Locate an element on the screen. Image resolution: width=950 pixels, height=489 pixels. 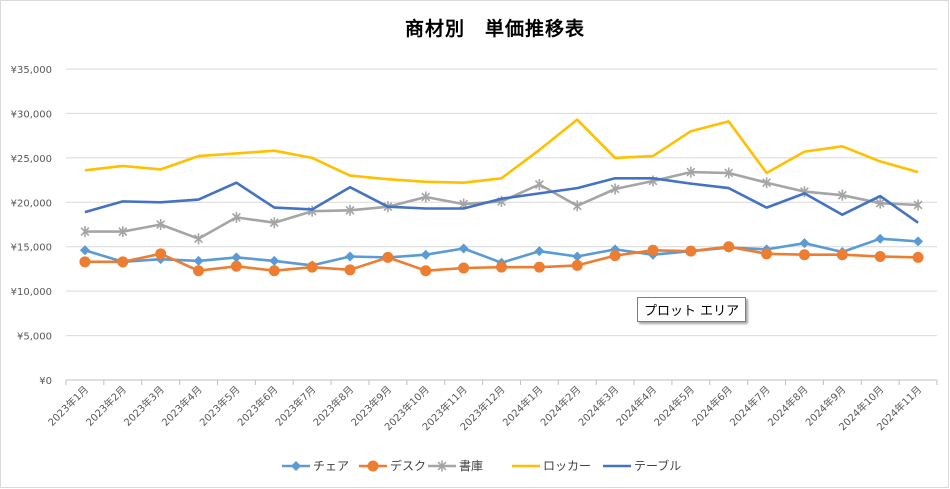
y-tick-label: ¥15,000 is located at coordinates (31, 248).